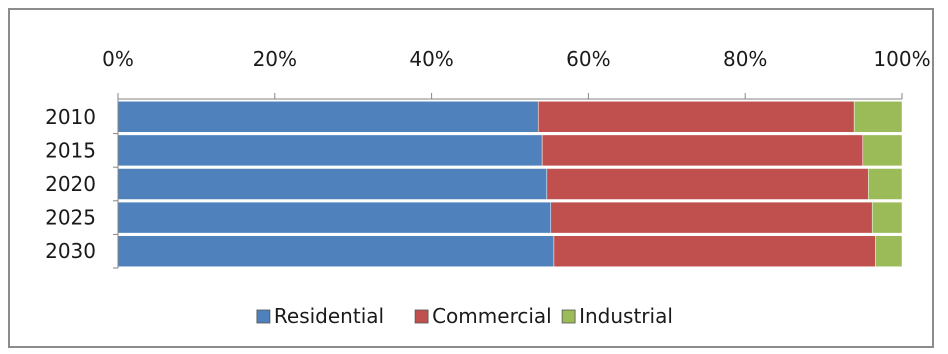 The width and height of the screenshot is (948, 354). What do you see at coordinates (626, 316) in the screenshot?
I see `legend-label: Industrial` at bounding box center [626, 316].